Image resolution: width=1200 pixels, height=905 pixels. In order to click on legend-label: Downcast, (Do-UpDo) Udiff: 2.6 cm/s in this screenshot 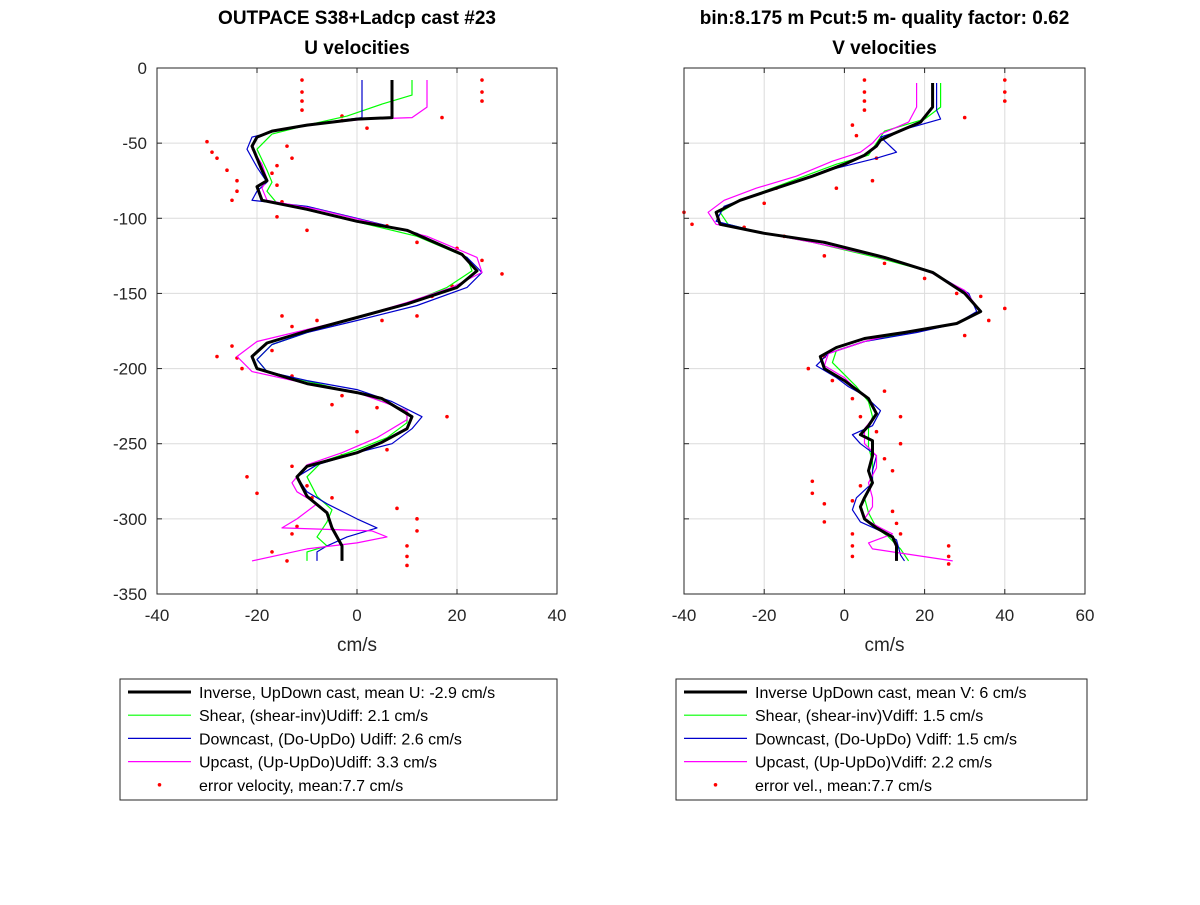, I will do `click(330, 739)`.